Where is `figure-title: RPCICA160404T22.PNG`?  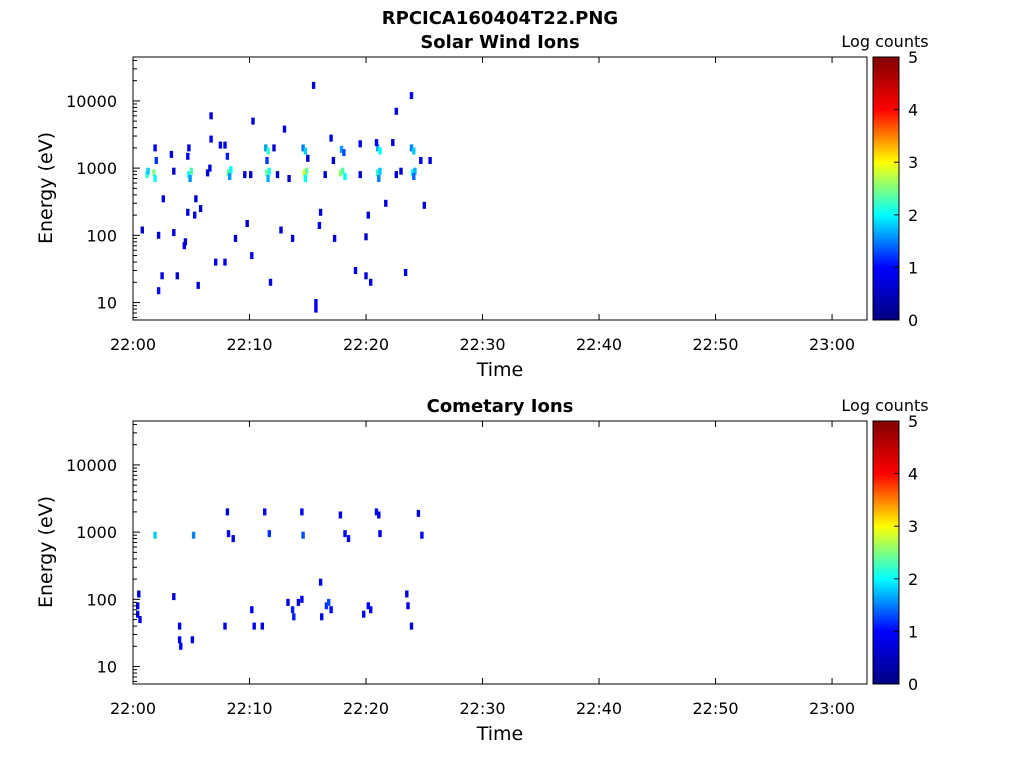 figure-title: RPCICA160404T22.PNG is located at coordinates (500, 18).